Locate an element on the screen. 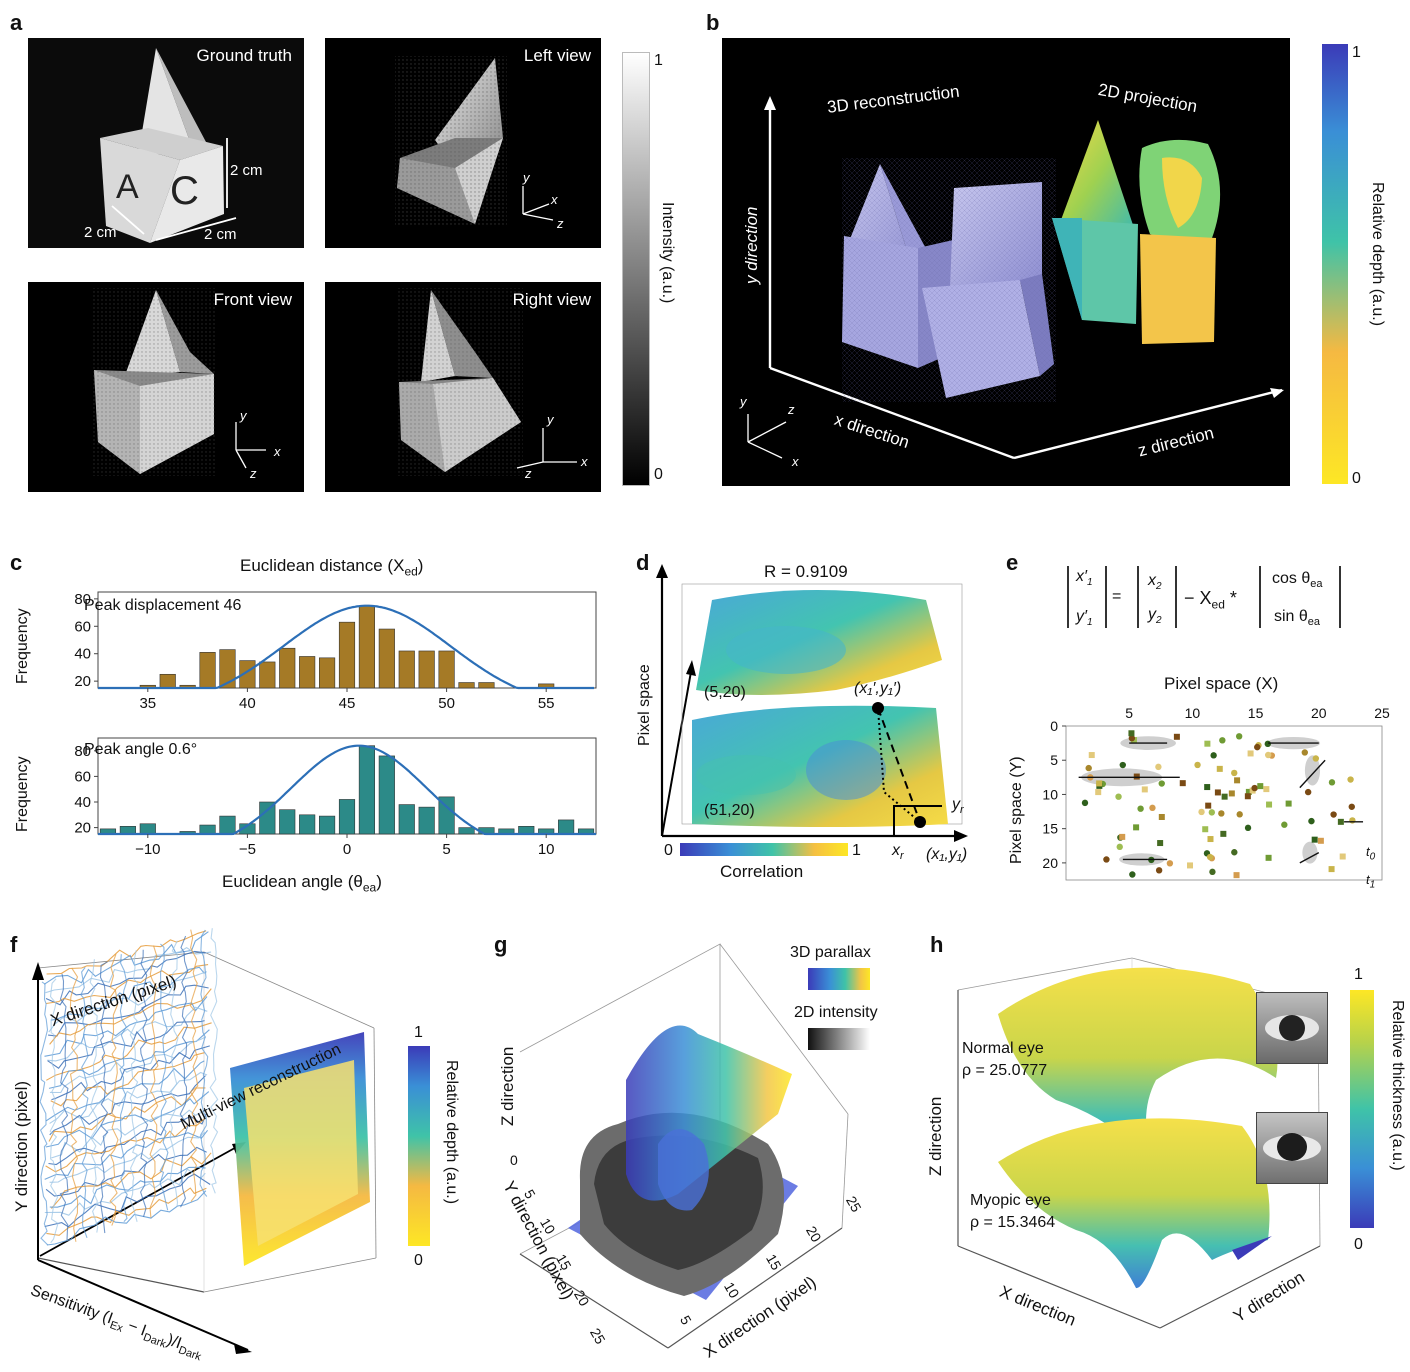  panel-label-a: a is located at coordinates (16, 22).